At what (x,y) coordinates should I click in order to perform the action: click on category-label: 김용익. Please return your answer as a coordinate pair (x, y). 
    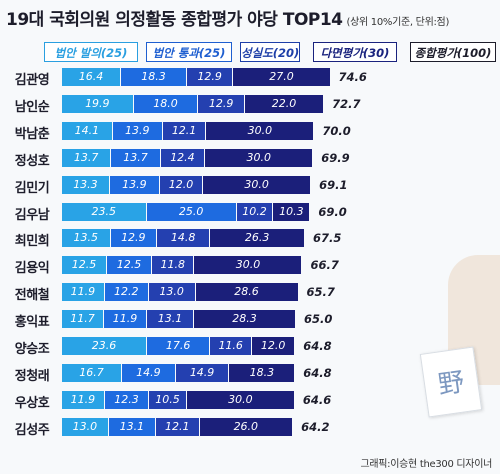
    Looking at the image, I should click on (32, 269).